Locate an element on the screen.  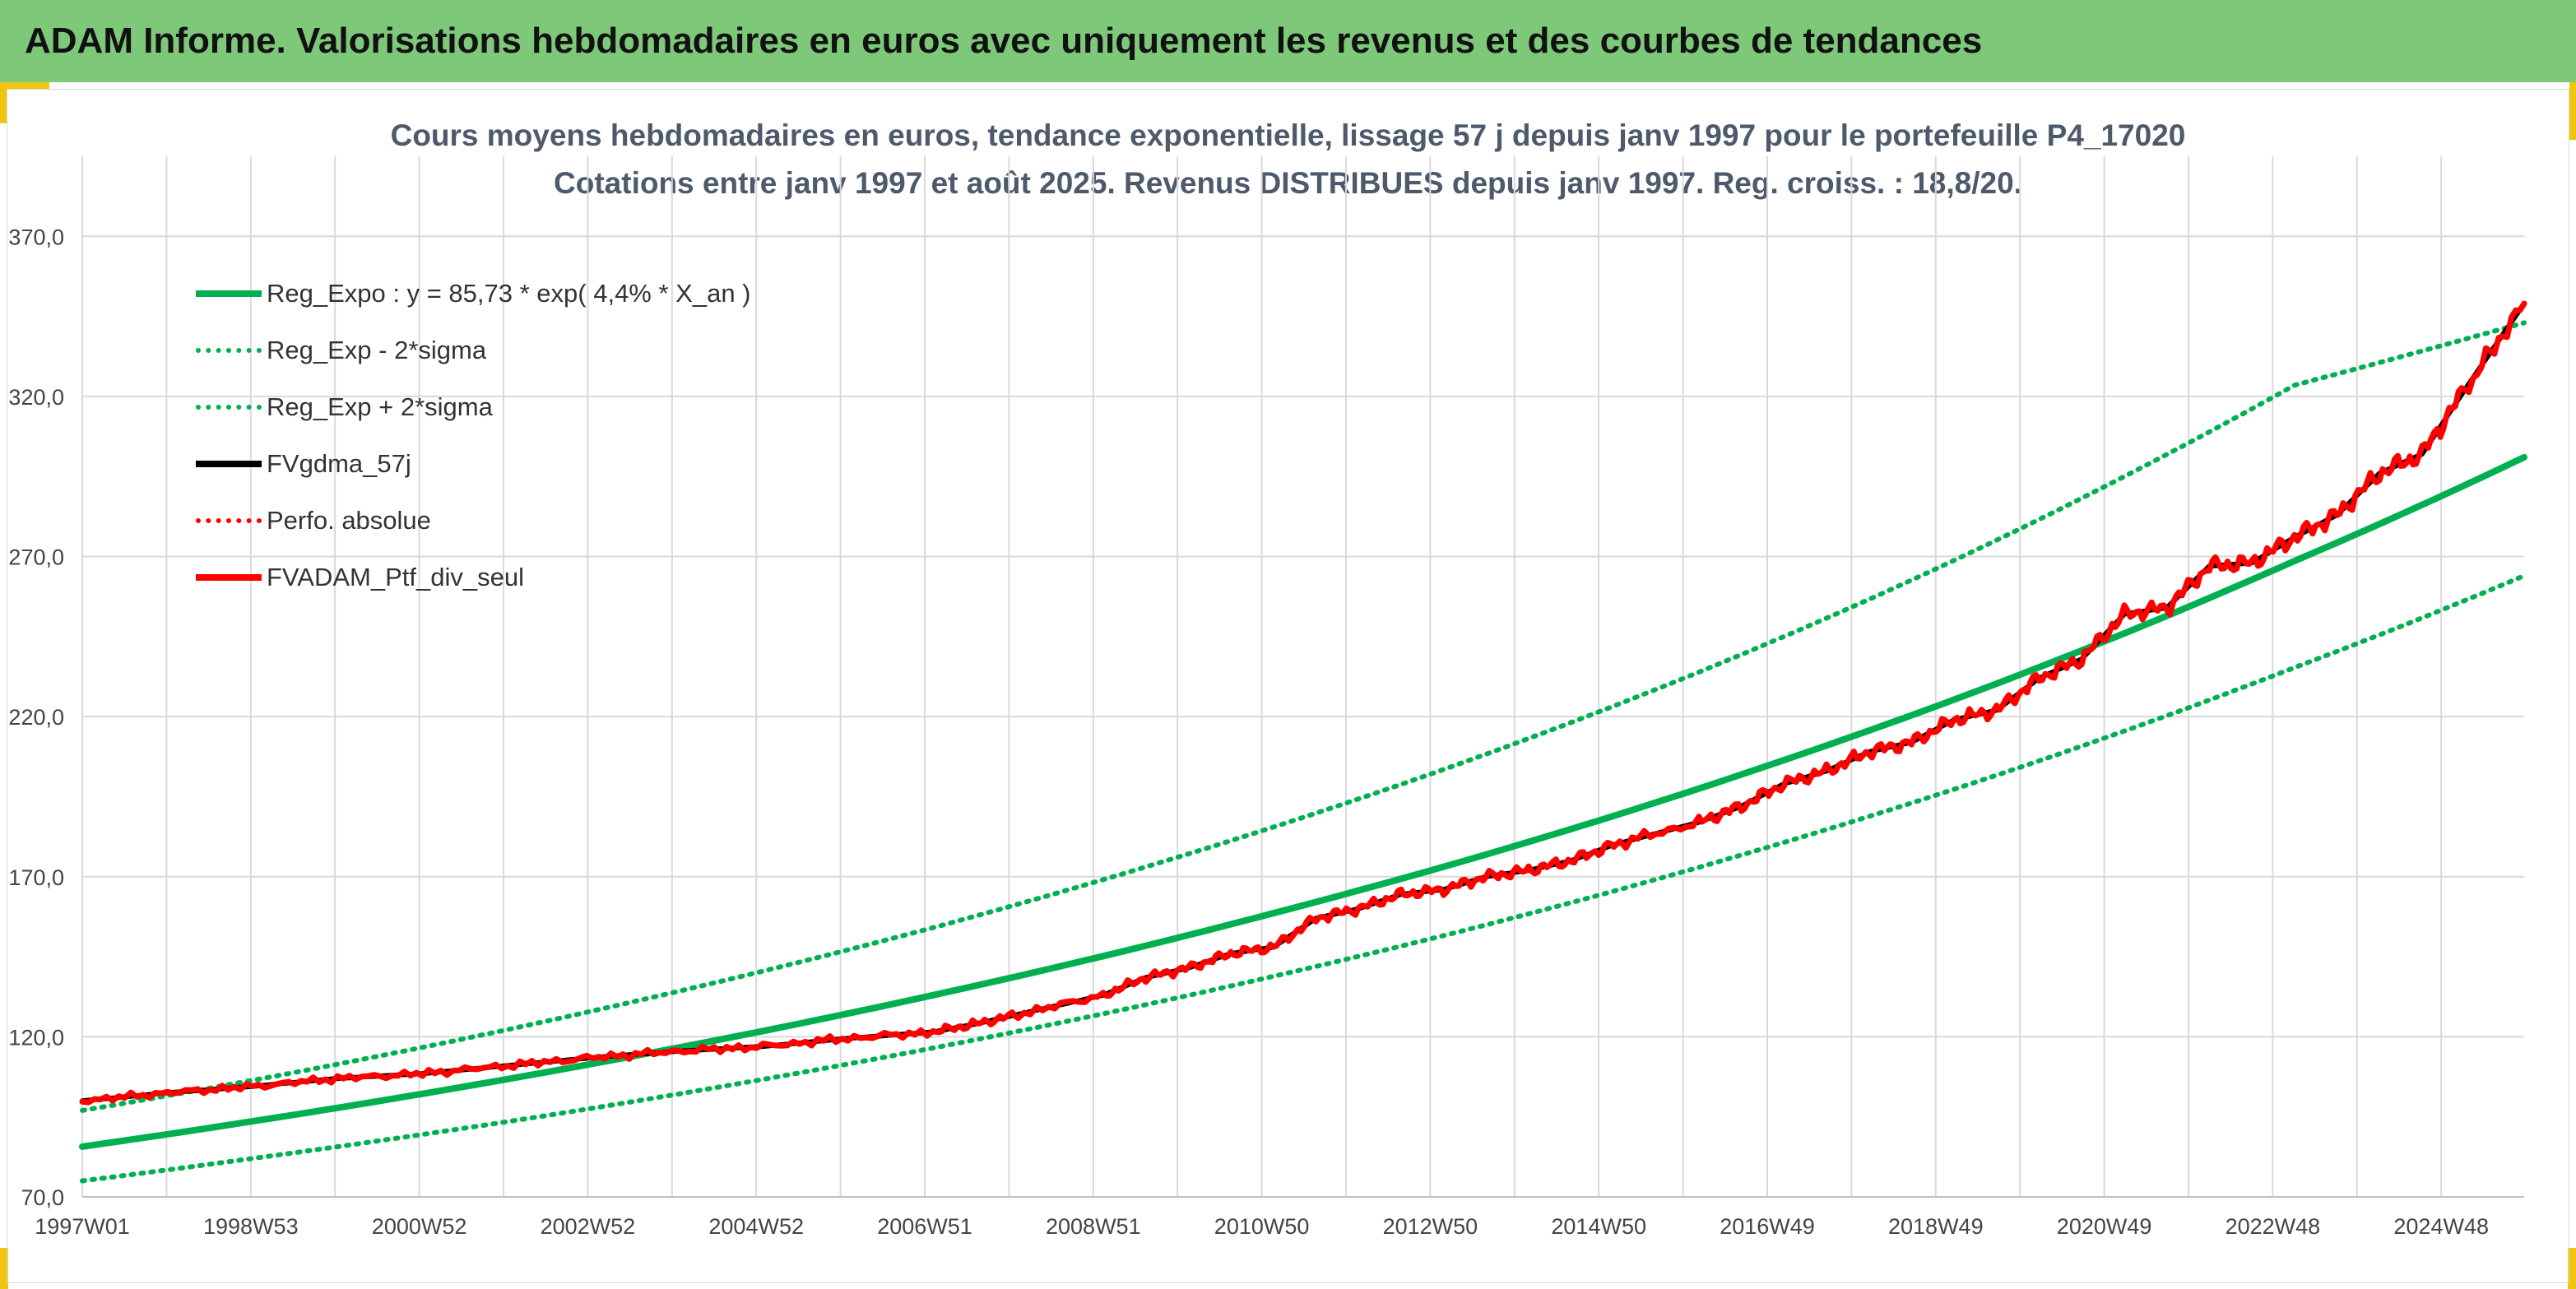
x-tick-label: 2016W49 is located at coordinates (1767, 1226).